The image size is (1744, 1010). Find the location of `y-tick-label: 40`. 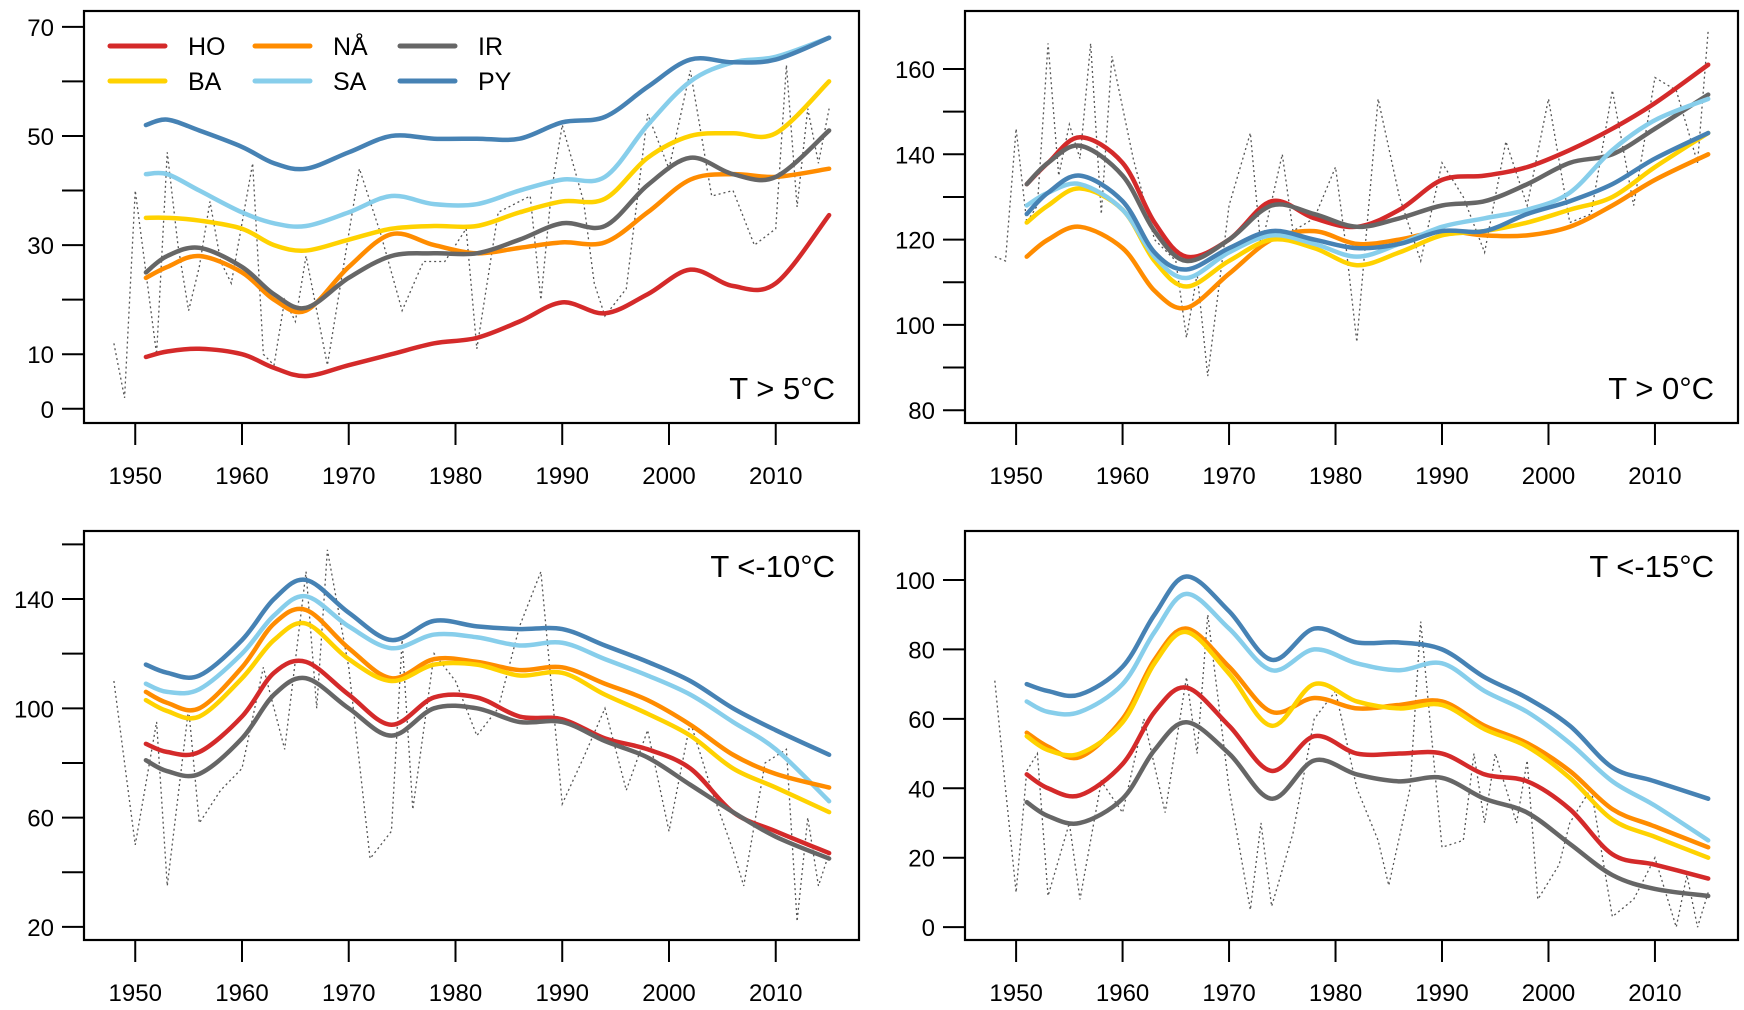

y-tick-label: 40 is located at coordinates (921, 789).